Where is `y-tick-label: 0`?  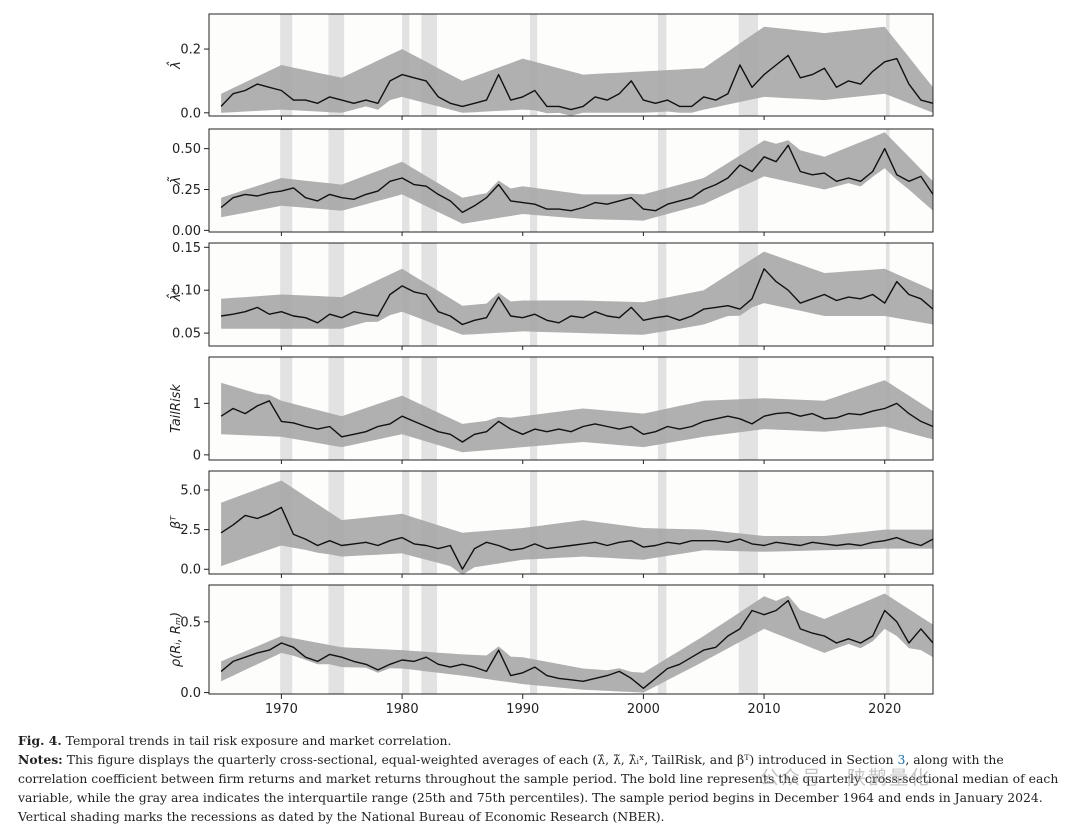
y-tick-label: 0 is located at coordinates (197, 455).